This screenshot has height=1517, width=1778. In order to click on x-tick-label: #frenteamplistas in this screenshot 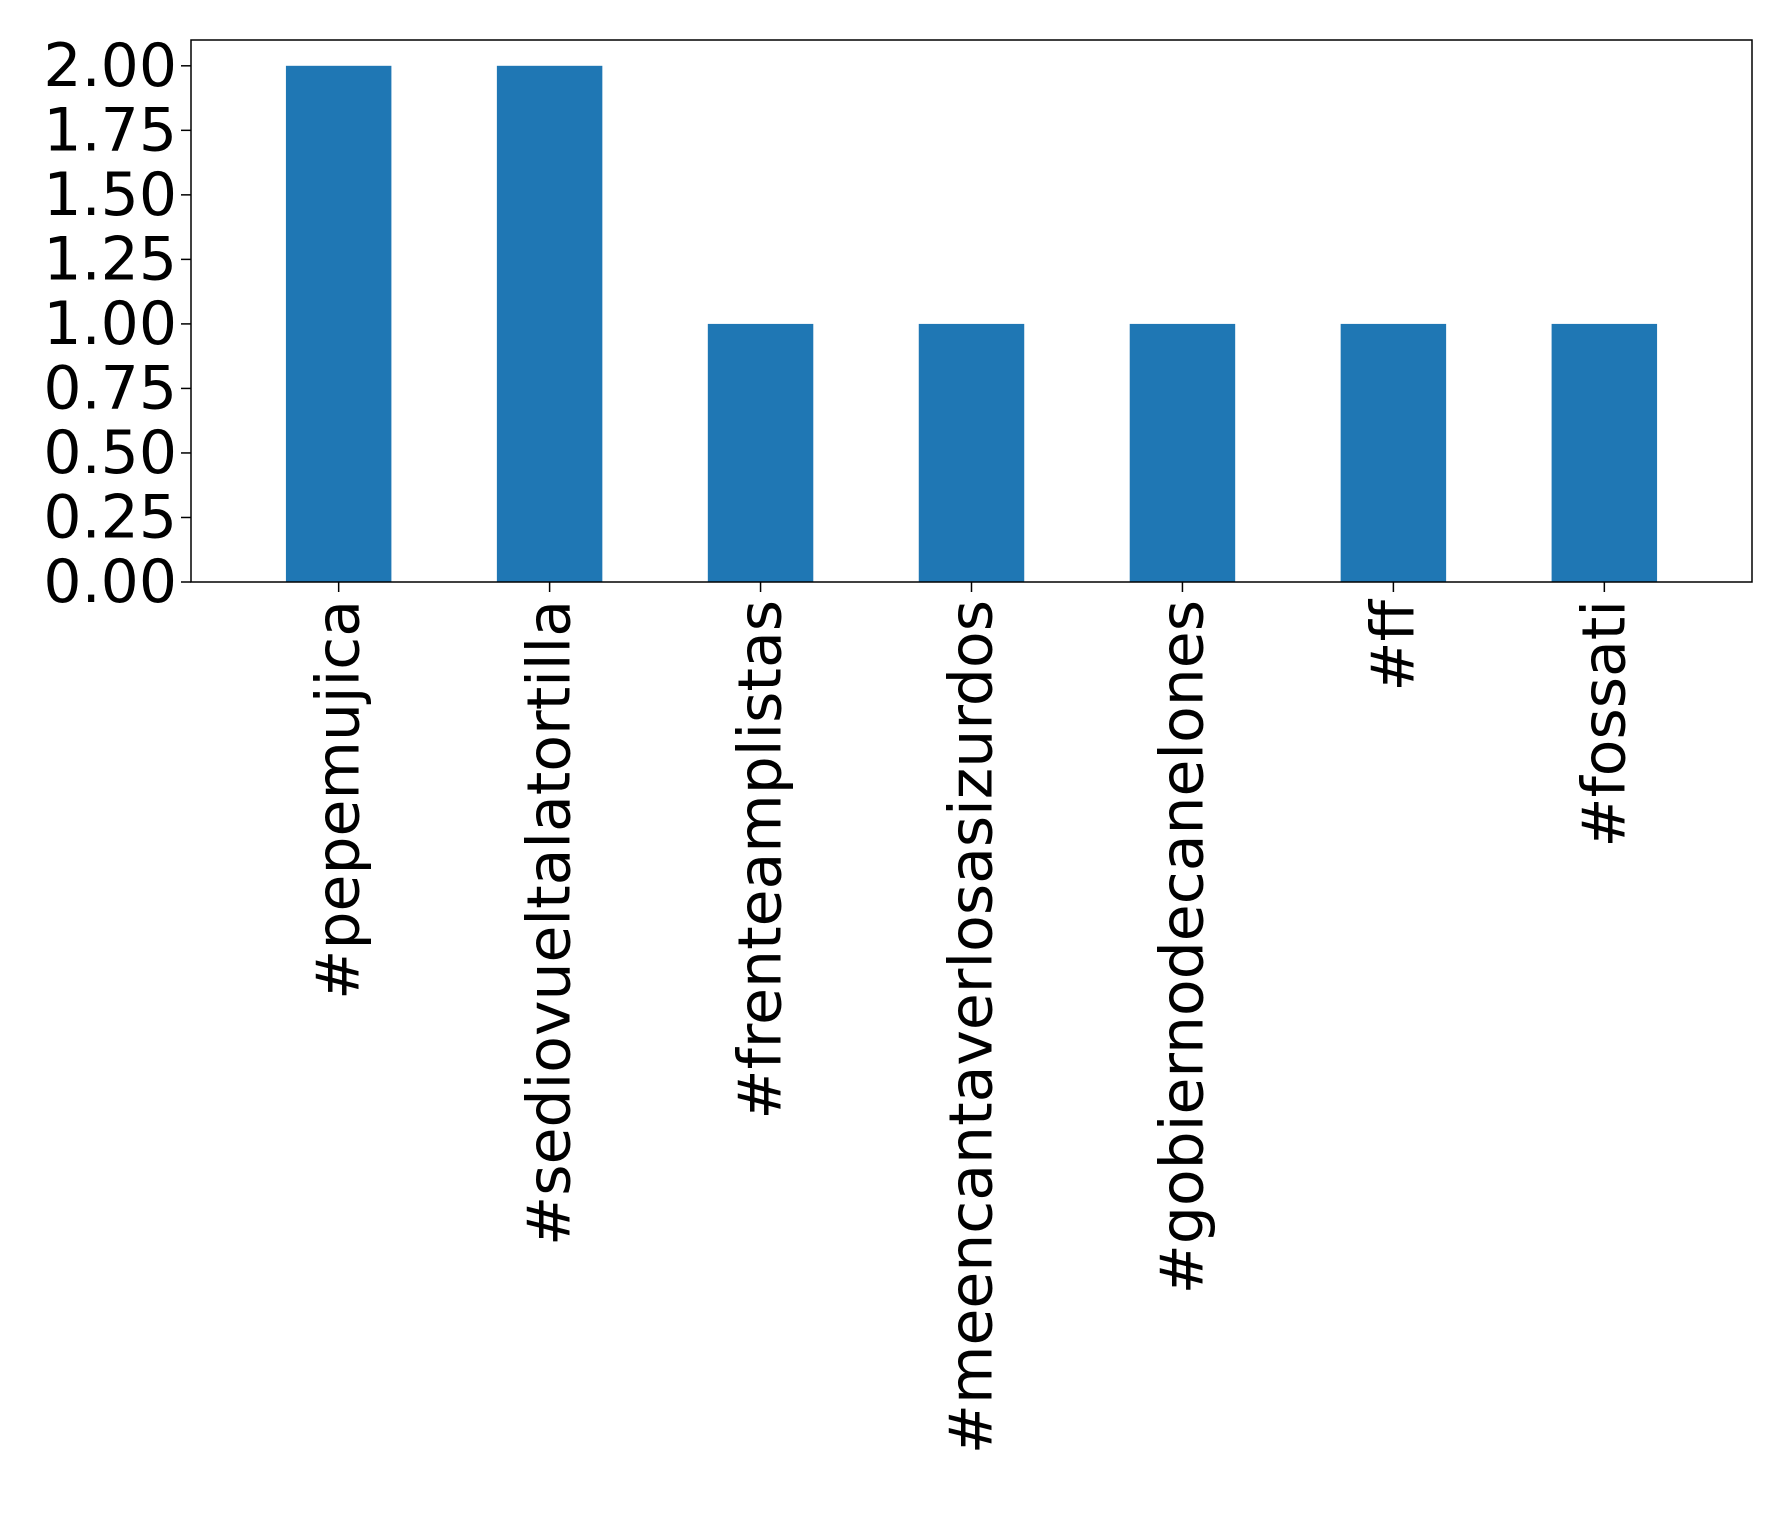, I will do `click(761, 860)`.